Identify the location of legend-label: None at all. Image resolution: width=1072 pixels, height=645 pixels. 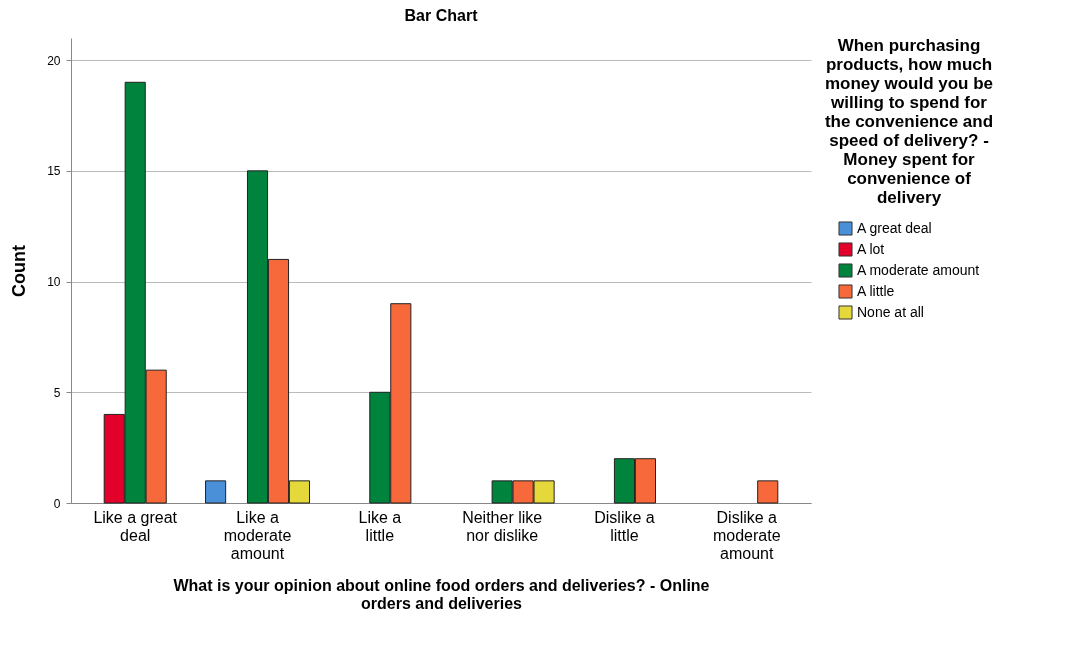
(890, 311).